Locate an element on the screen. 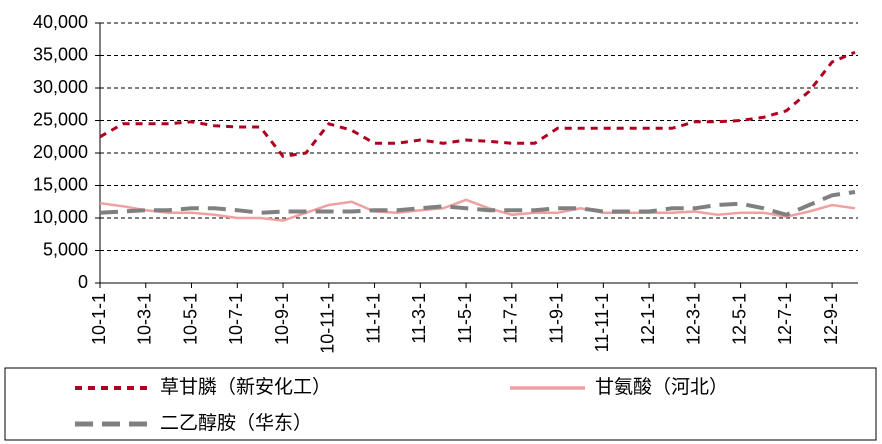  x-tick-label: 11-11-1 is located at coordinates (602, 322).